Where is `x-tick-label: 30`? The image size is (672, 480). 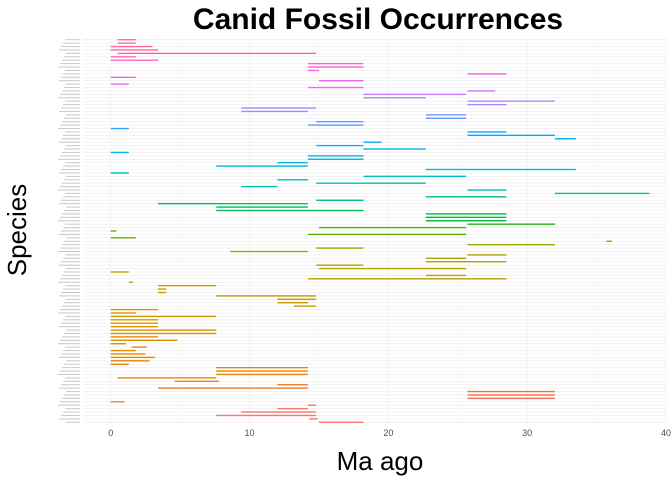 x-tick-label: 30 is located at coordinates (527, 433).